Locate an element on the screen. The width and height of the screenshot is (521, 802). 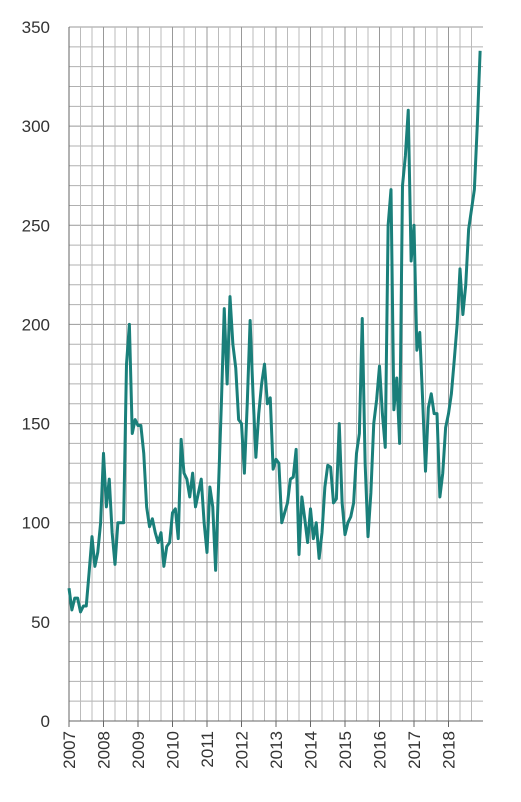
y-tick-label: 0 is located at coordinates (45, 721).